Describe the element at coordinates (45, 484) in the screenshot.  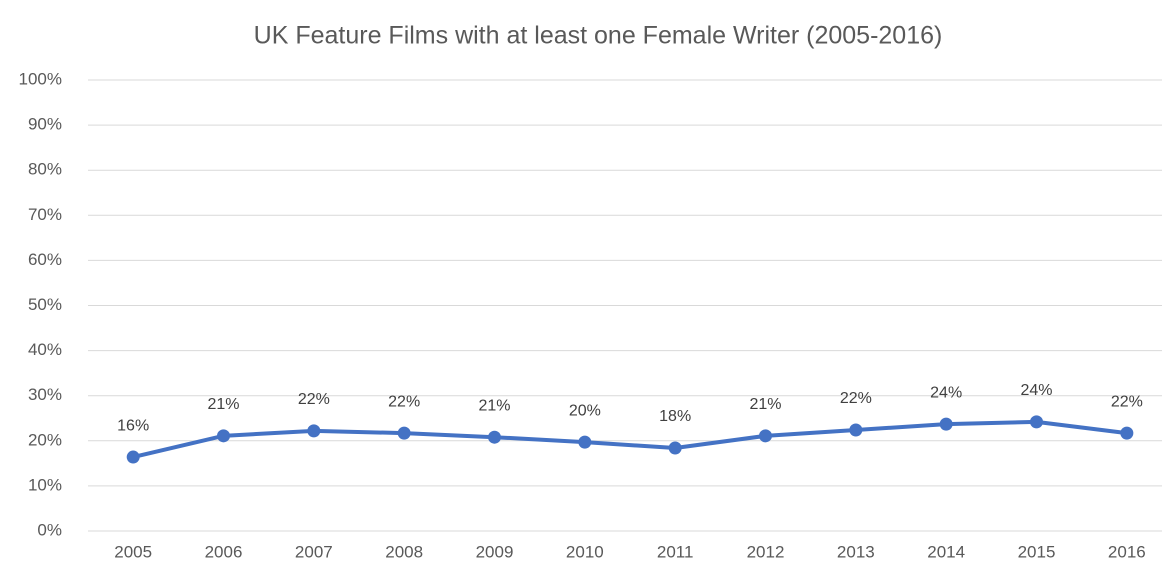
I see `y-tick-label: 10%` at that location.